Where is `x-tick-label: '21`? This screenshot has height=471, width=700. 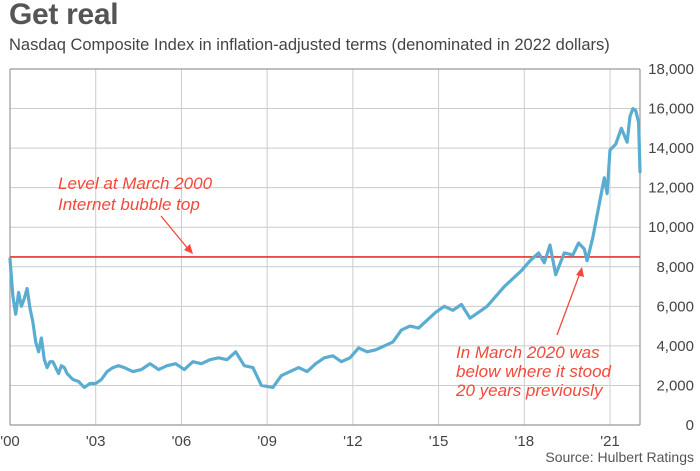 x-tick-label: '21 is located at coordinates (610, 441).